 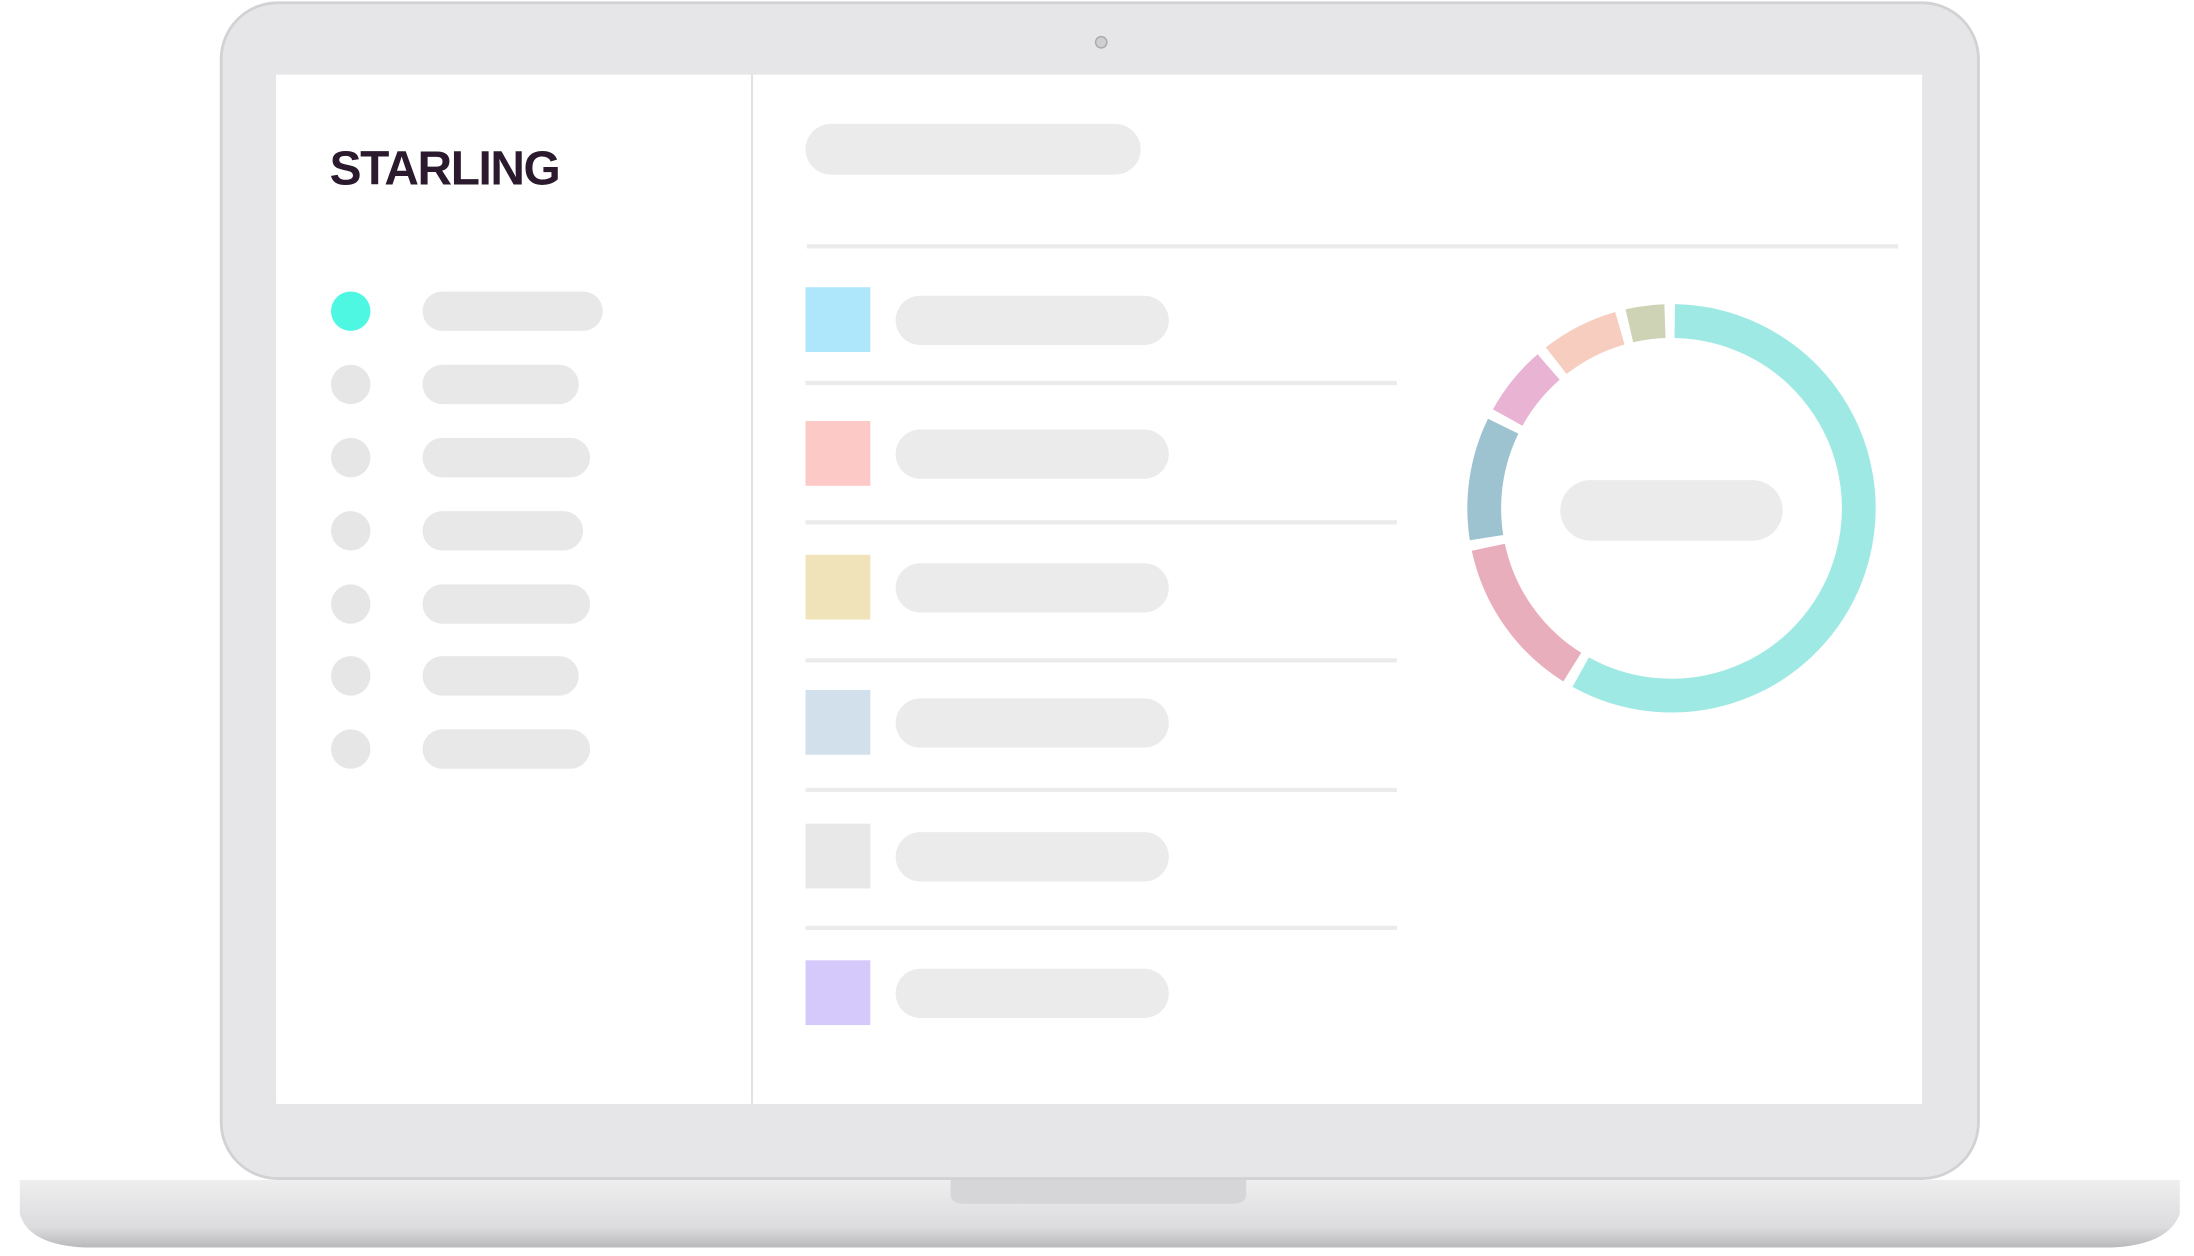 What do you see at coordinates (1099, 1213) in the screenshot?
I see `laptop-base` at bounding box center [1099, 1213].